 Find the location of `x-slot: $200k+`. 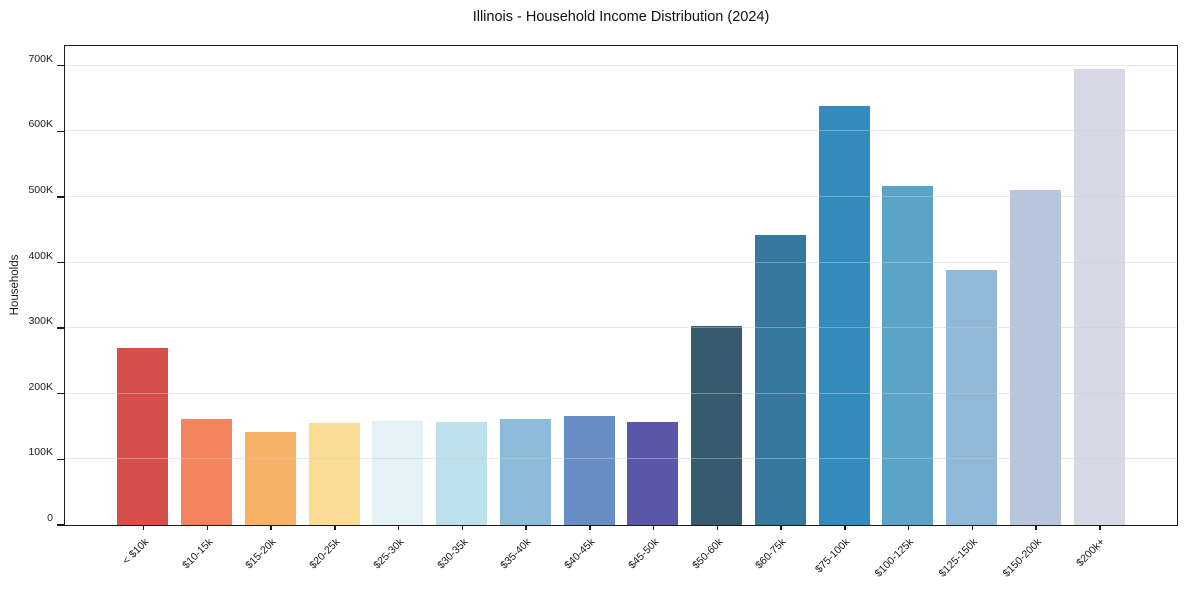

x-slot: $200k+ is located at coordinates (1099, 555).